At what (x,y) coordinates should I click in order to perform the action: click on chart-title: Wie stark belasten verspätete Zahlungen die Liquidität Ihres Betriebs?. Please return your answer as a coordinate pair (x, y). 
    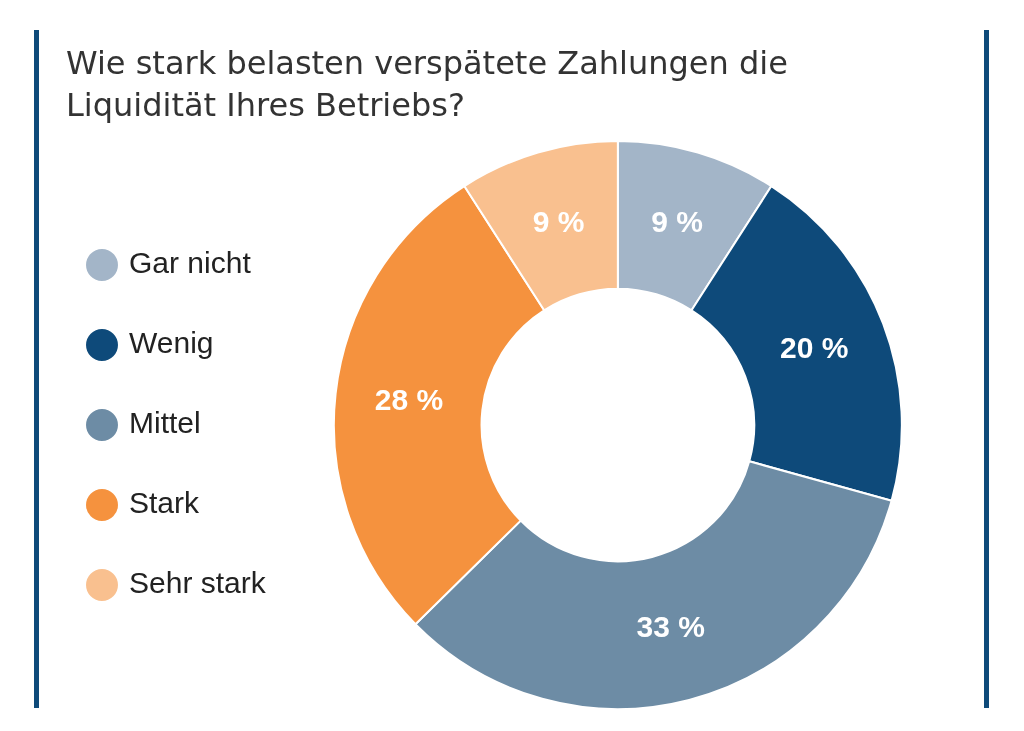
    Looking at the image, I should click on (427, 84).